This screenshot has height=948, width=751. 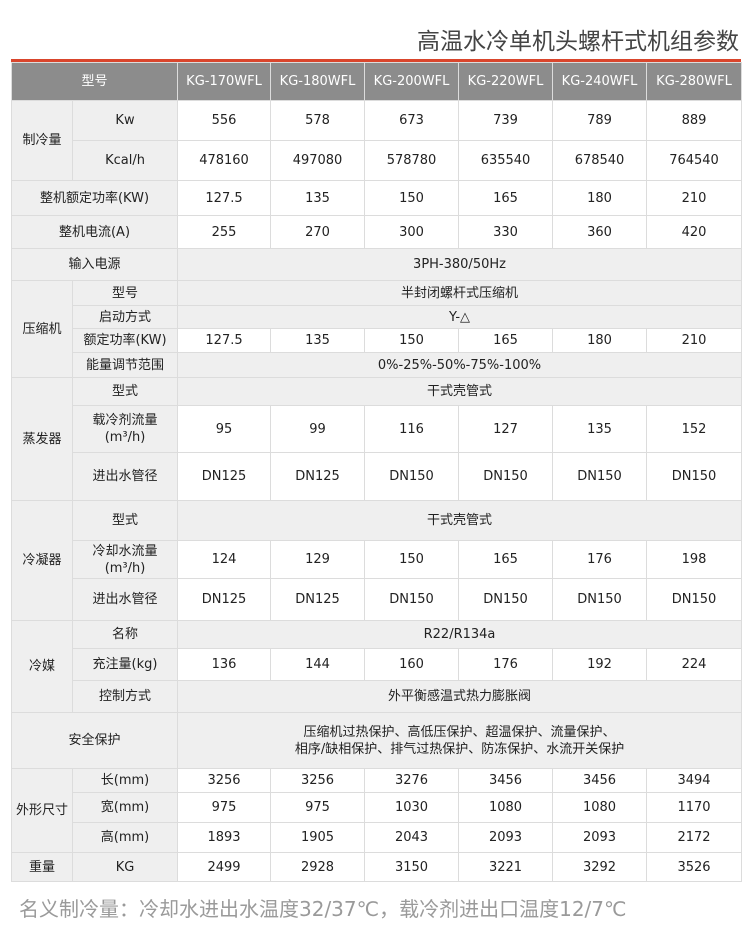 I want to click on value-cell: 2172, so click(x=694, y=837).